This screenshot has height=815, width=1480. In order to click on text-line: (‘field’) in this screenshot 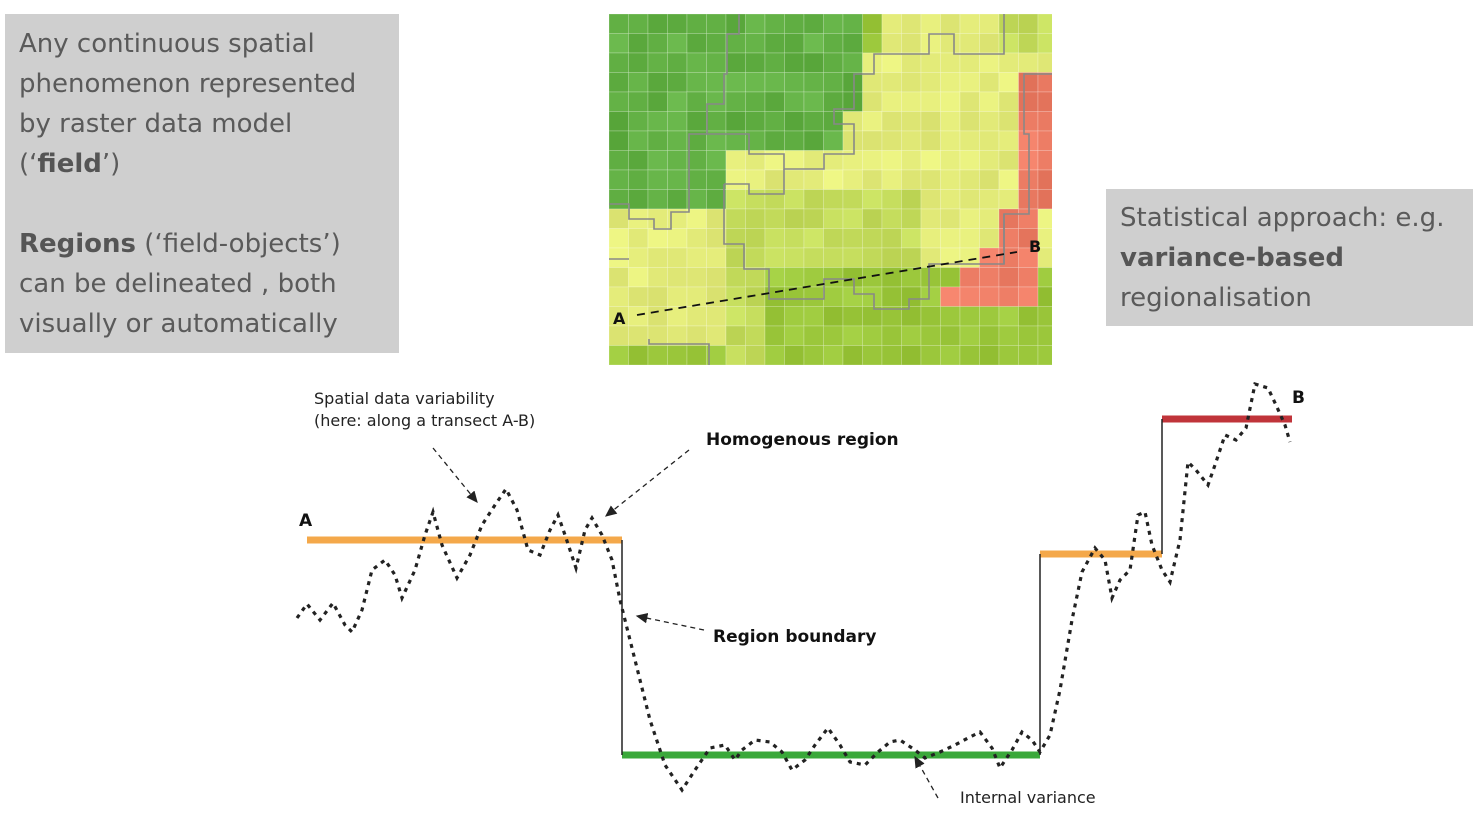, I will do `click(202, 164)`.